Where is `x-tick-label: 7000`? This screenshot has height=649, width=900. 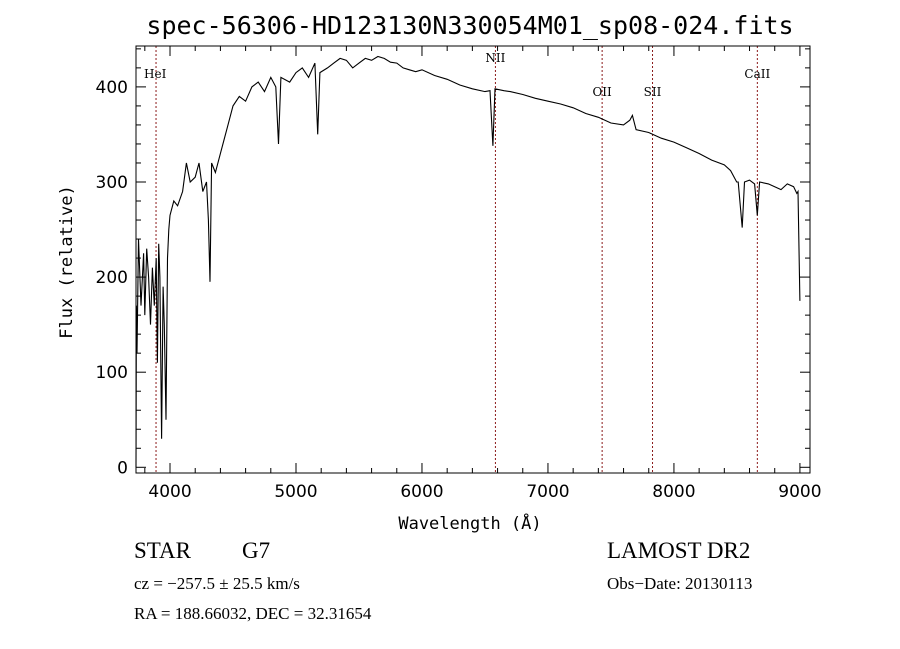
x-tick-label: 7000 is located at coordinates (547, 492).